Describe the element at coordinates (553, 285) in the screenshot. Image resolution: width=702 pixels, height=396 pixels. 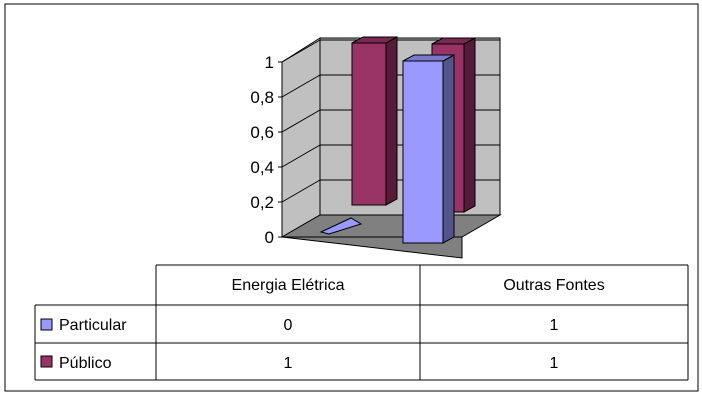
I see `table-header-category-2: Outras Fontes` at that location.